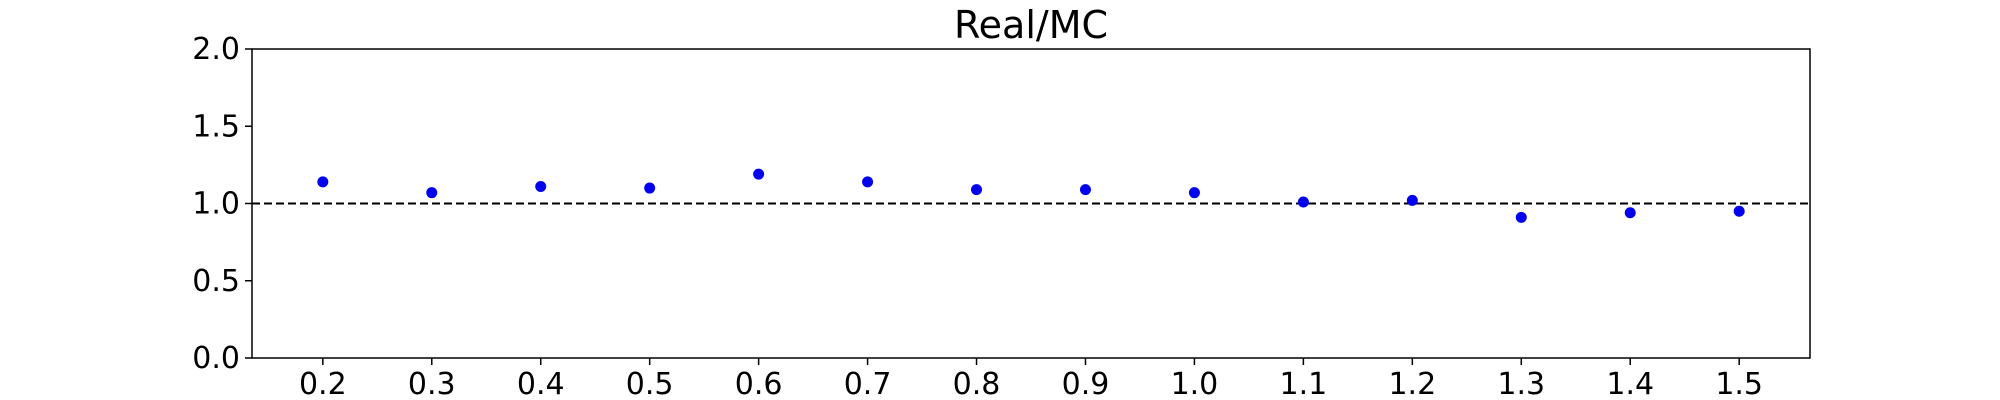 The height and width of the screenshot is (400, 2000). Describe the element at coordinates (1304, 383) in the screenshot. I see `x-tick-label: 1.1` at that location.